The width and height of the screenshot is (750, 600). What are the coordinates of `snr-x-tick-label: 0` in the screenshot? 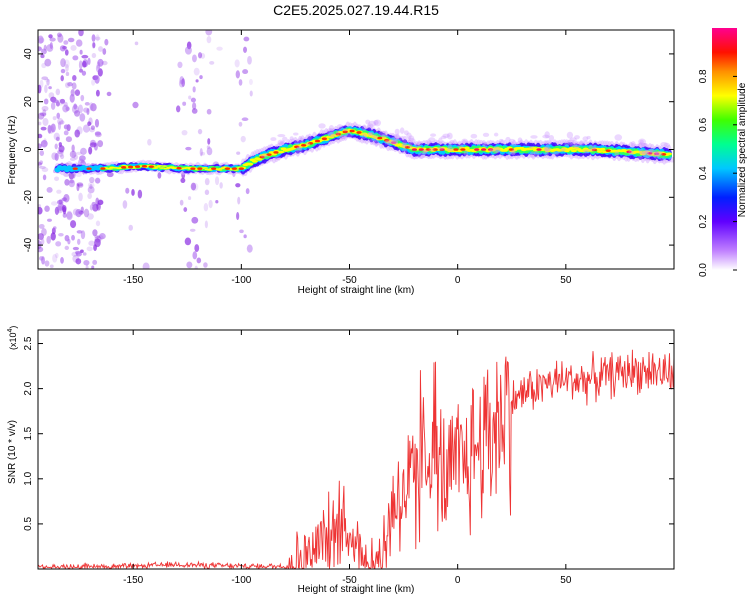 It's located at (458, 580).